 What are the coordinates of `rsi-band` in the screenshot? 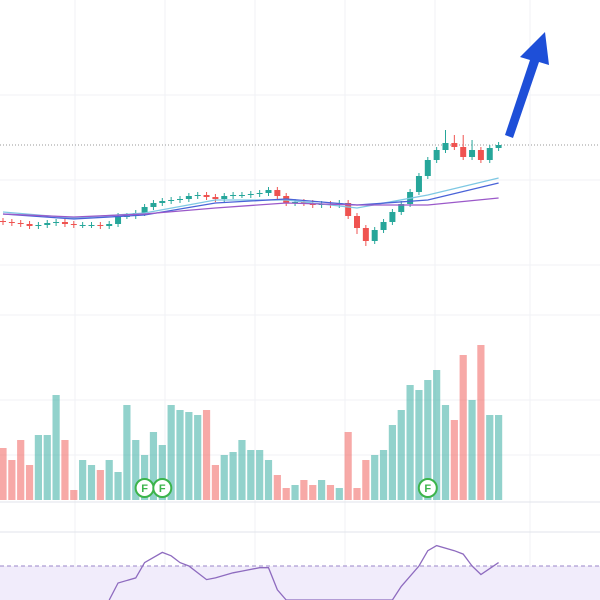 It's located at (300, 583).